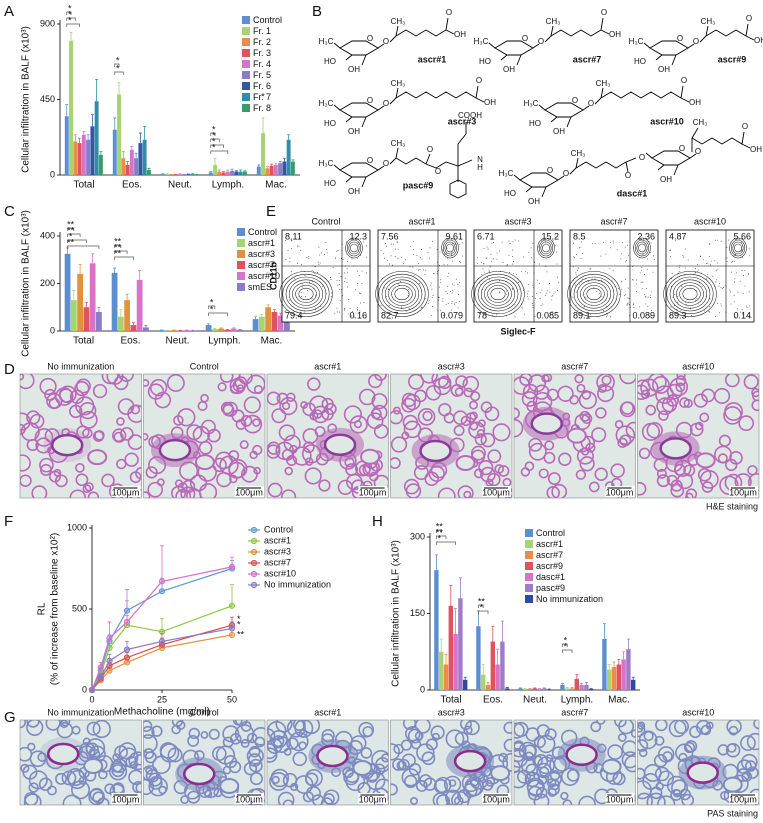 This screenshot has height=823, width=763. What do you see at coordinates (698, 436) in the screenshot?
I see `image-frame` at bounding box center [698, 436].